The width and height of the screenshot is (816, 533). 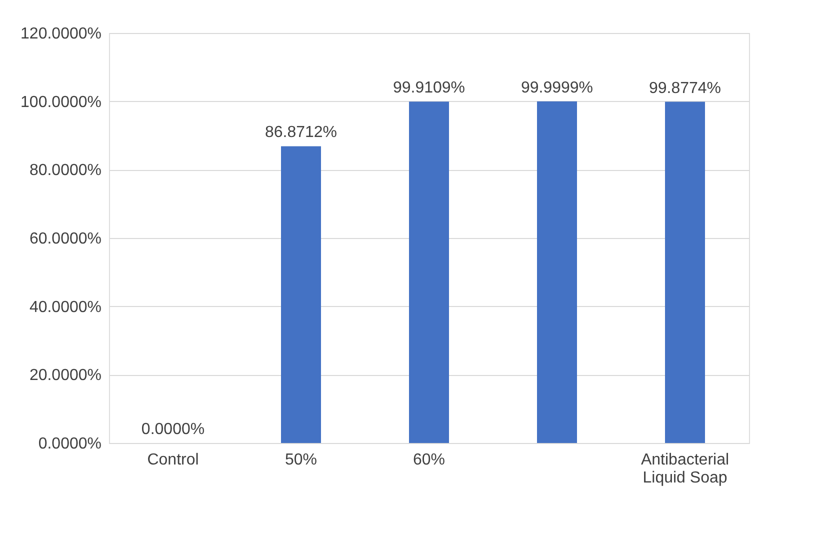 What do you see at coordinates (429, 88) in the screenshot?
I see `data-label: 99.9109%` at bounding box center [429, 88].